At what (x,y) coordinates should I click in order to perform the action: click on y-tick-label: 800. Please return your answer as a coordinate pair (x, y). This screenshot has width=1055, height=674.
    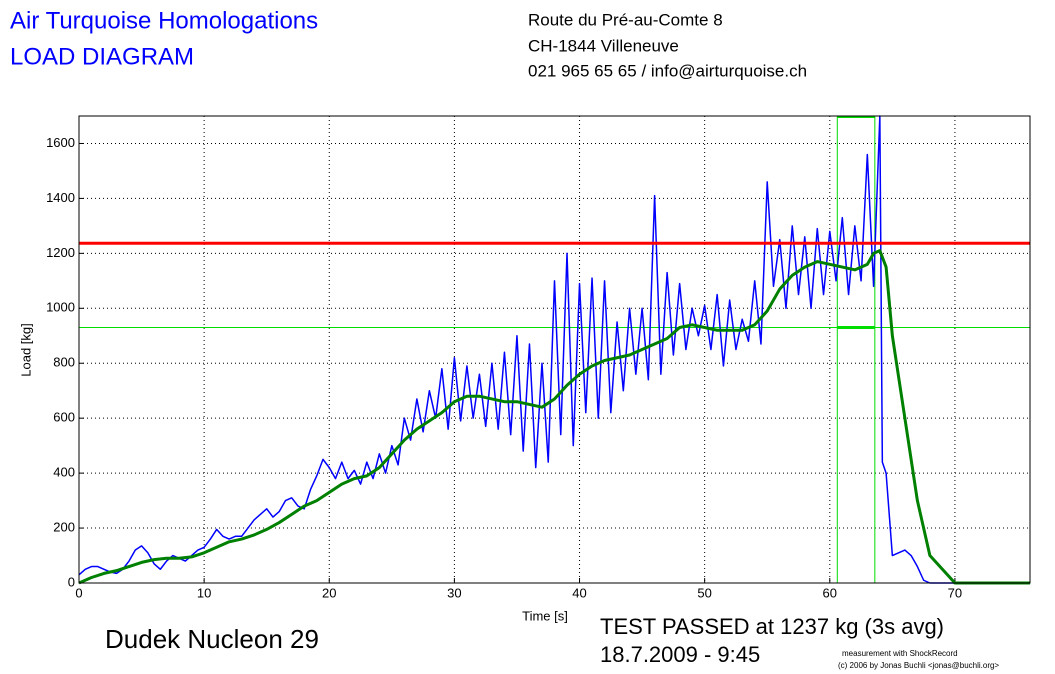
    Looking at the image, I should click on (64, 362).